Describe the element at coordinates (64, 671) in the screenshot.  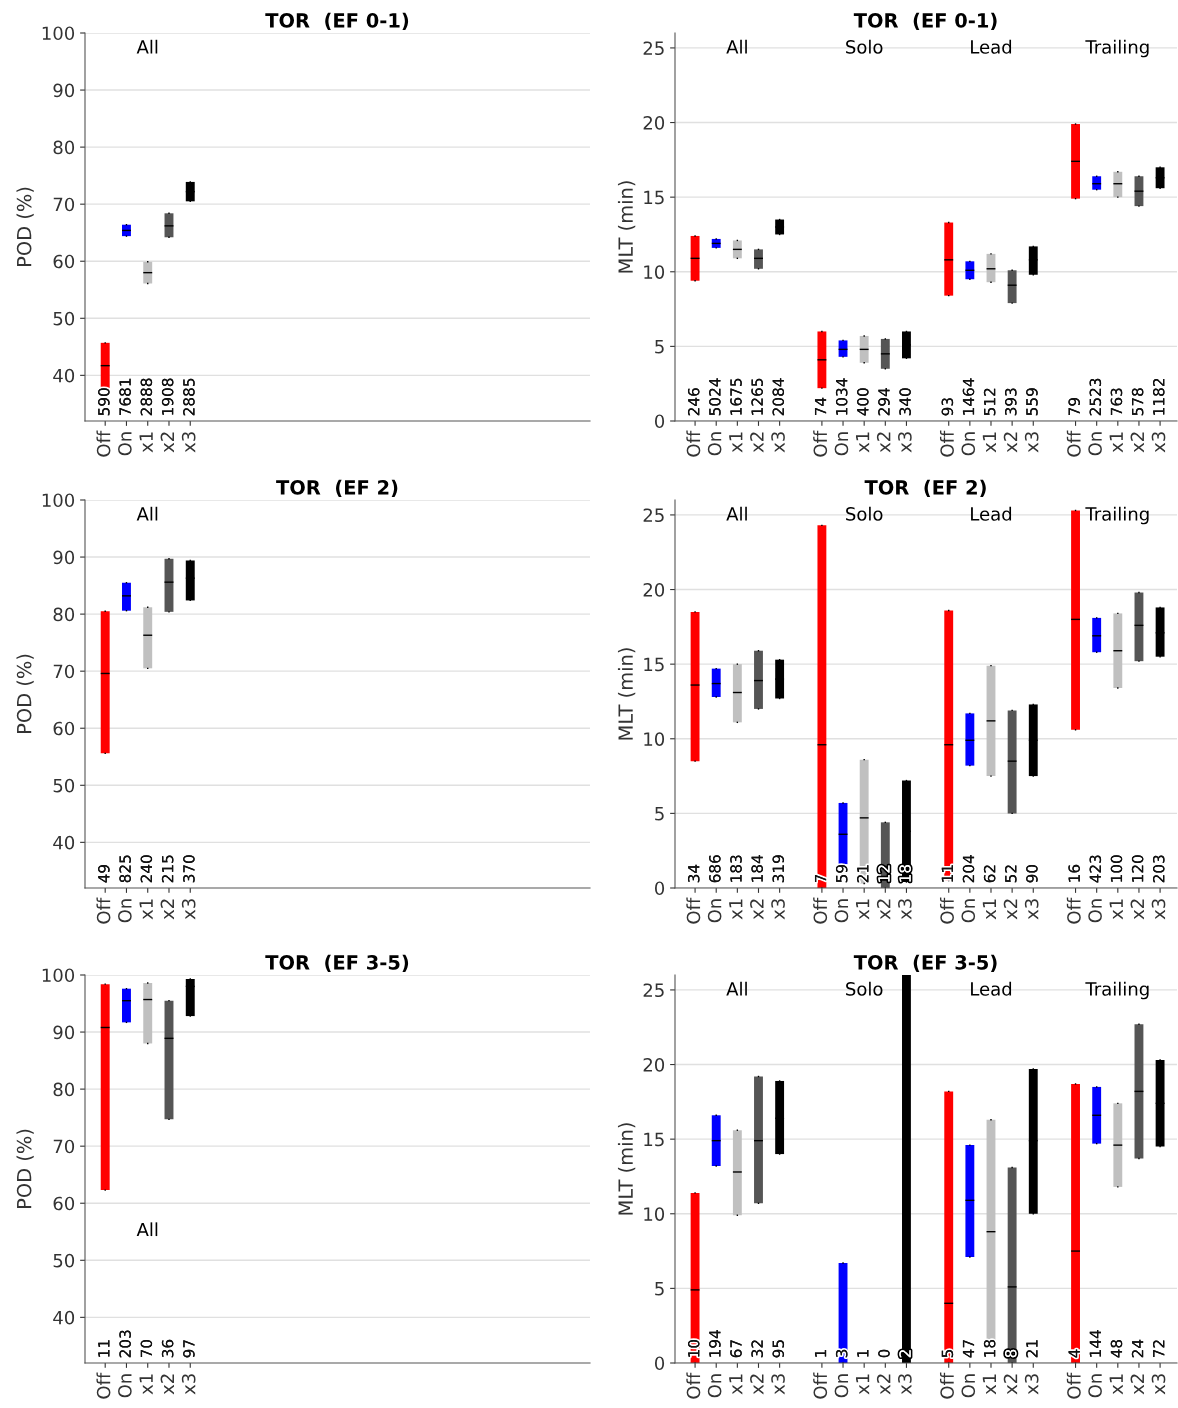
I see `y-tick-label: 70` at that location.